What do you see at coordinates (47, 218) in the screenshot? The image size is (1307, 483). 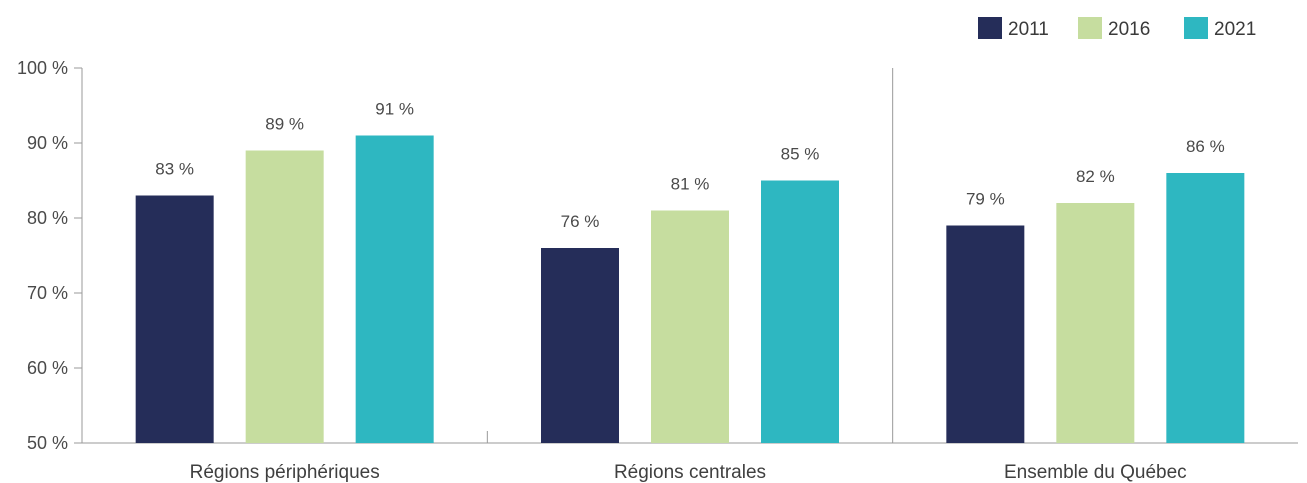 I see `y-tick-label: 80 %` at bounding box center [47, 218].